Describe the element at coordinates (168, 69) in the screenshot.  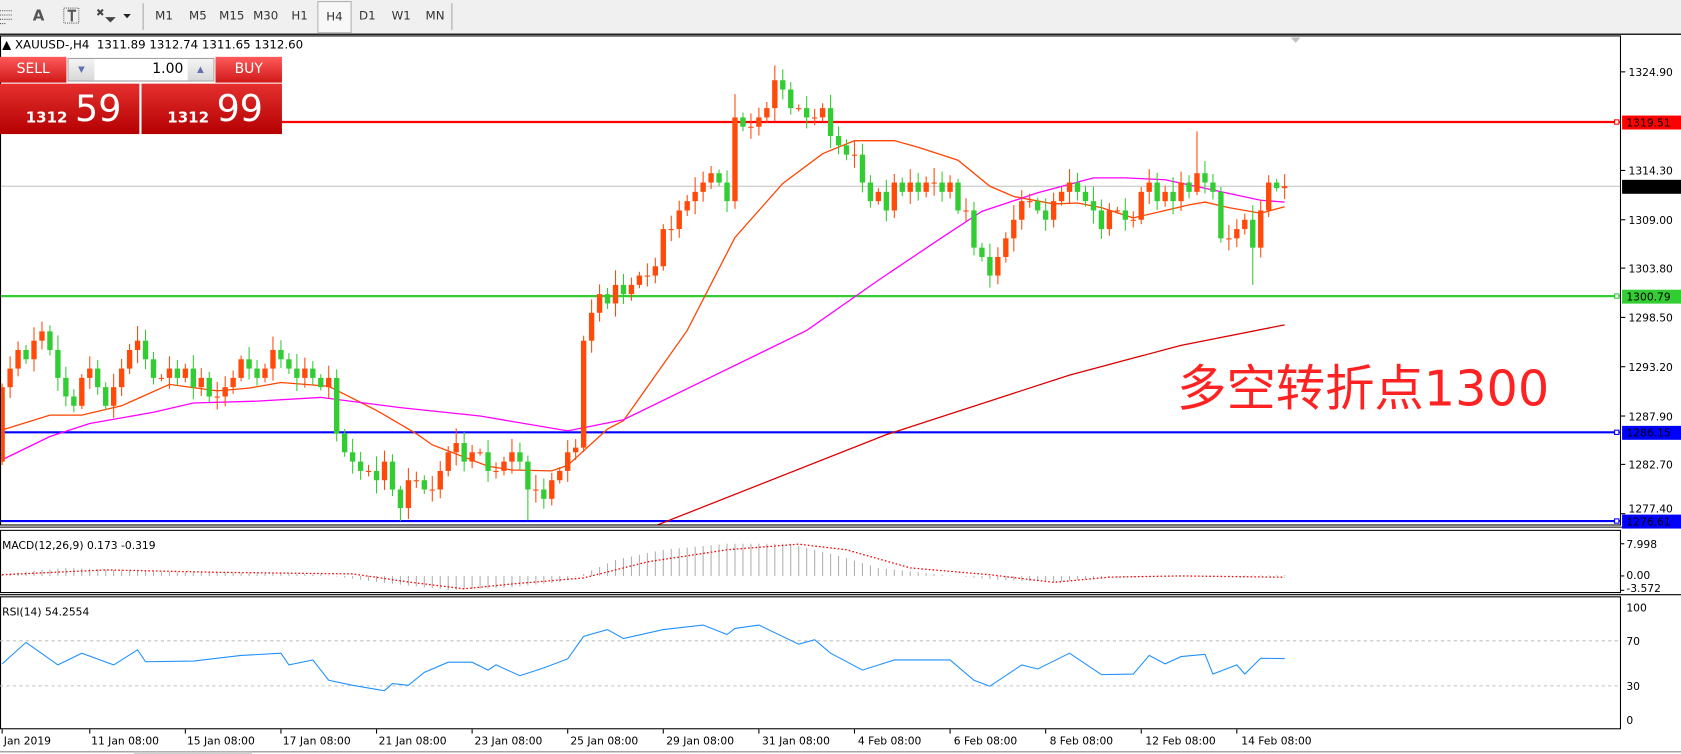
I see `lot-size-input: 1.00` at that location.